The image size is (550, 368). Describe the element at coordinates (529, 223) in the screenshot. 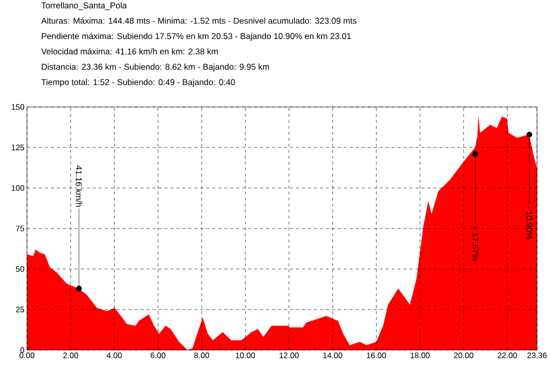

I see `annotation: - 10.90%` at that location.